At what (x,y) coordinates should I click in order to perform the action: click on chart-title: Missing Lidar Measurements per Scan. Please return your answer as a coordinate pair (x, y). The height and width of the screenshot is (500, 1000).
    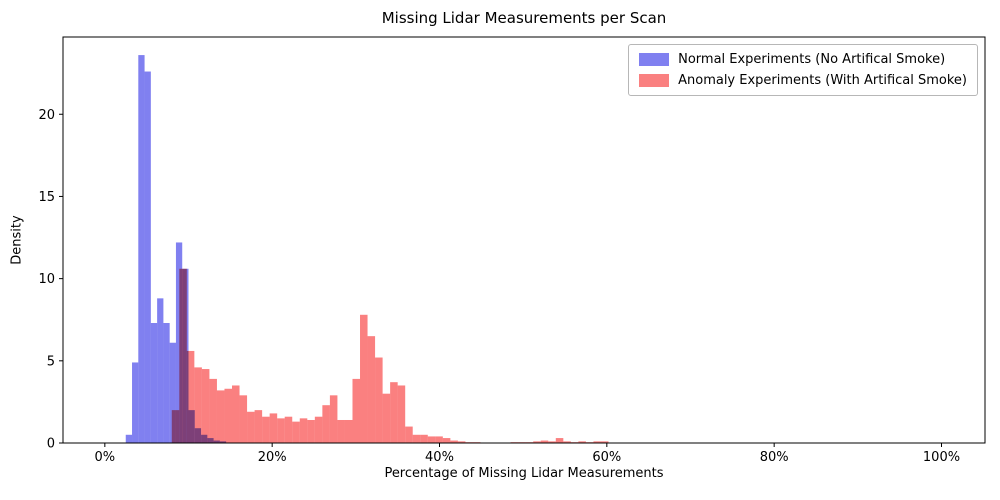
    Looking at the image, I should click on (524, 18).